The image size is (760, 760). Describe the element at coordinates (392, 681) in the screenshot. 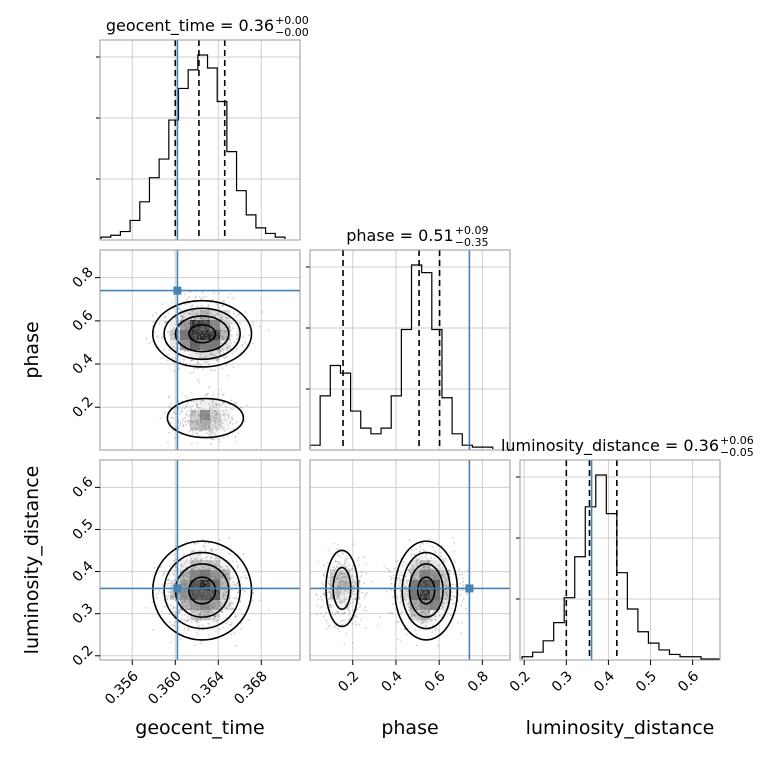

I see `x-tick-label-phase: 0.4` at that location.